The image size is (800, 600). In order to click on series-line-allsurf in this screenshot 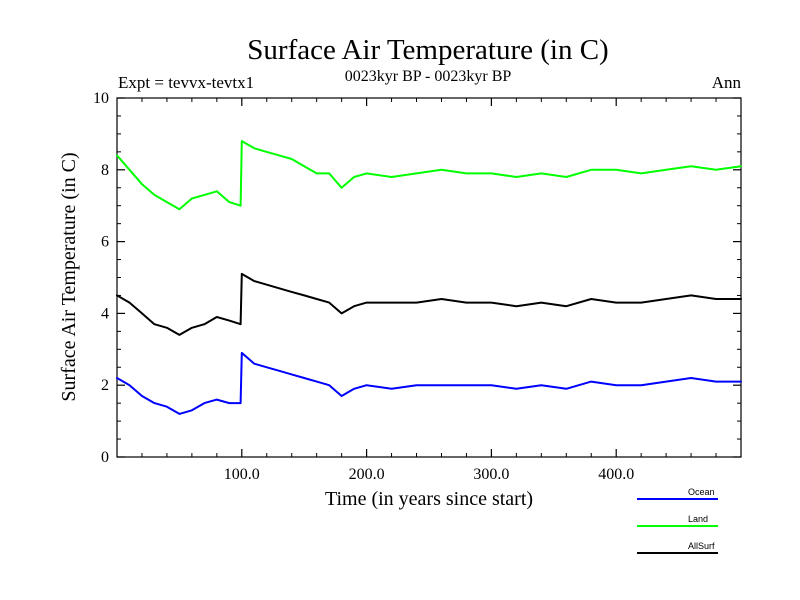, I will do `click(429, 304)`.